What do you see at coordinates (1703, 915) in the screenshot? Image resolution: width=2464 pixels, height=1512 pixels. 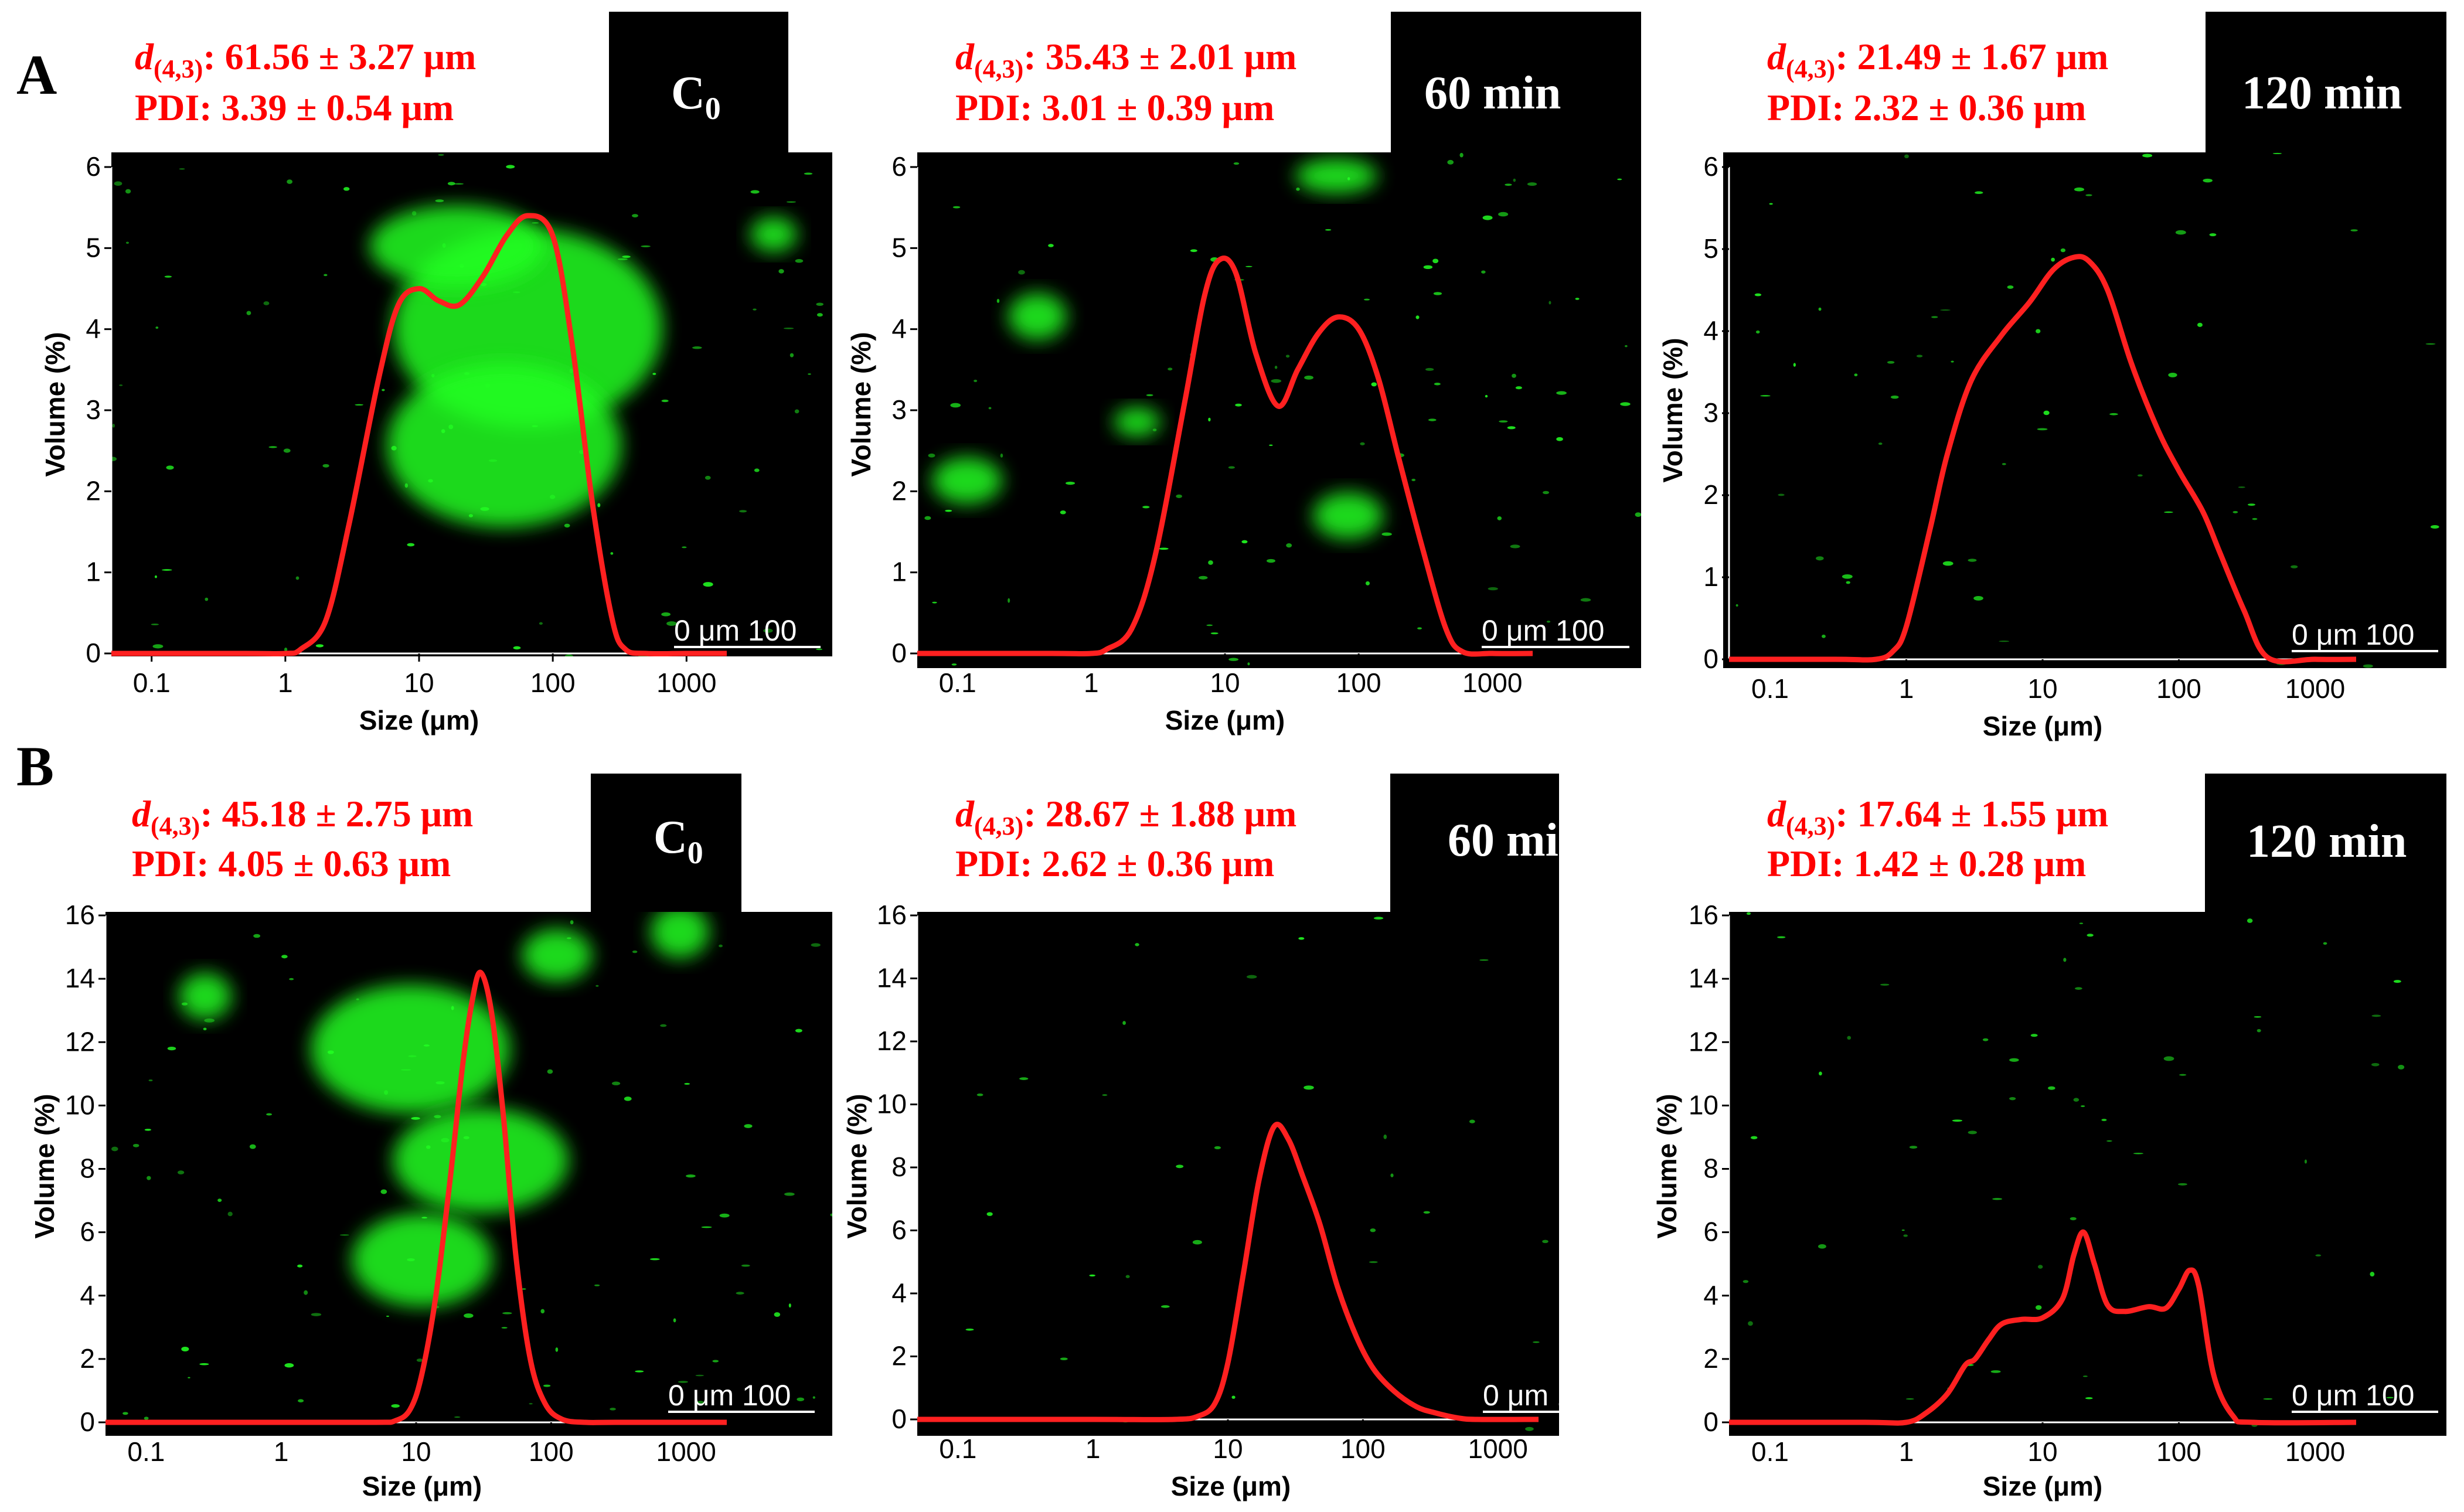 I see `y-tick-label: 16` at bounding box center [1703, 915].